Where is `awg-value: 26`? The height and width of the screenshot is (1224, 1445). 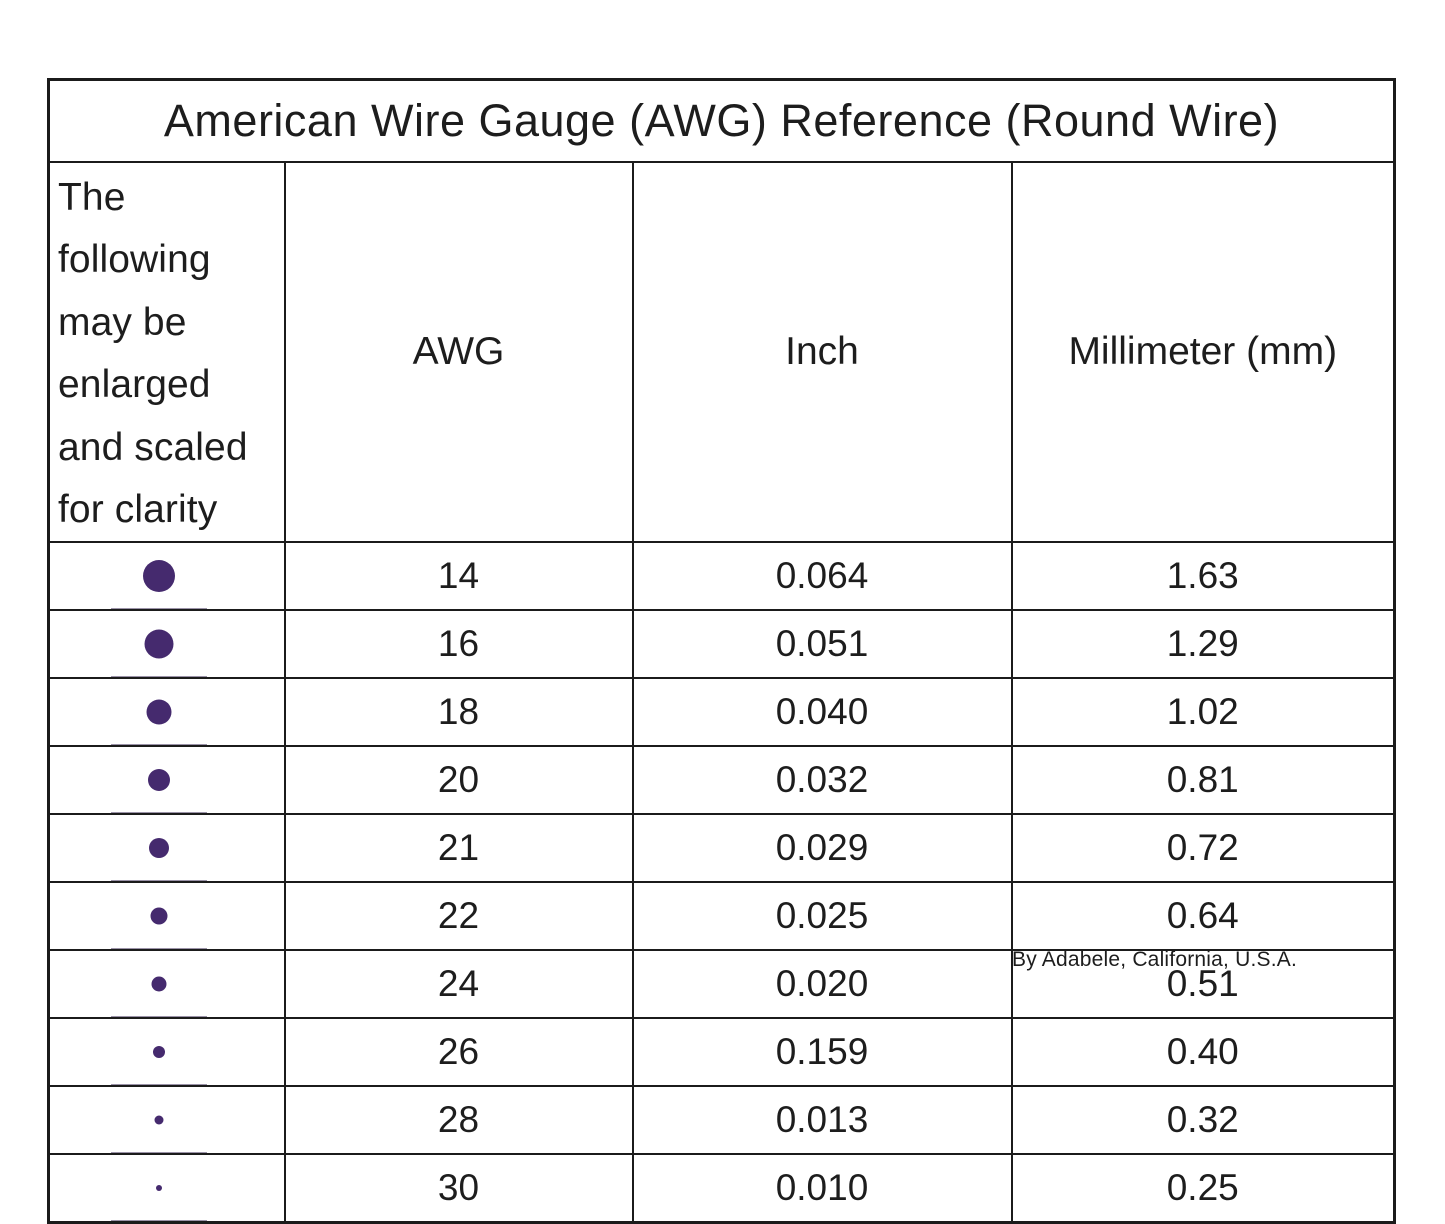 awg-value: 26 is located at coordinates (458, 1052).